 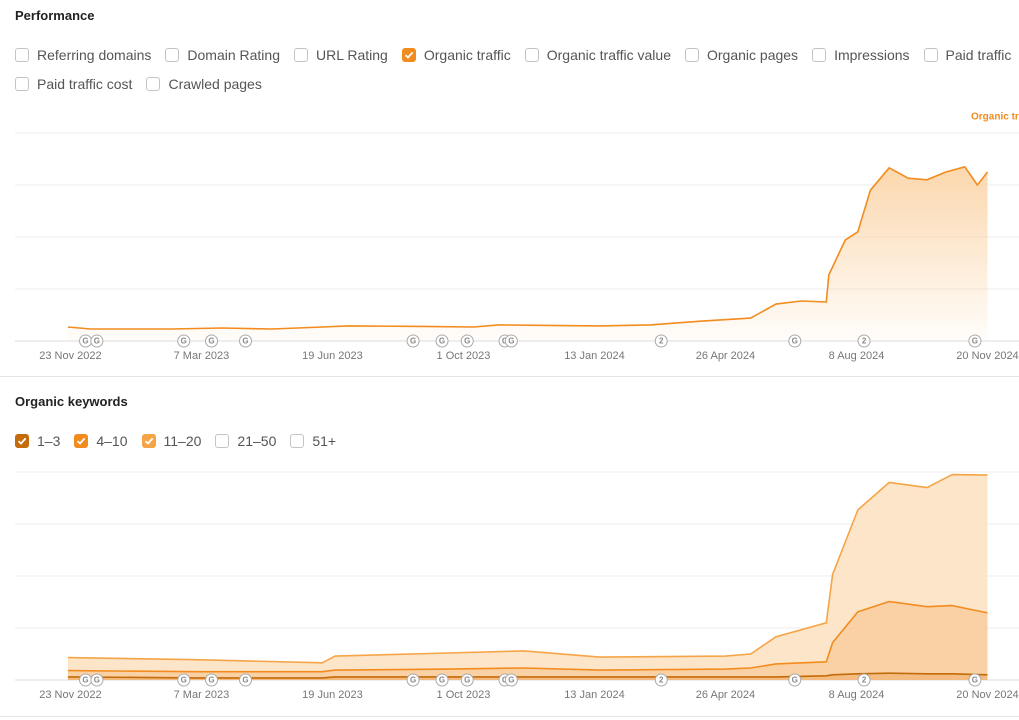 I want to click on checkbox-option: 4–10, so click(x=101, y=440).